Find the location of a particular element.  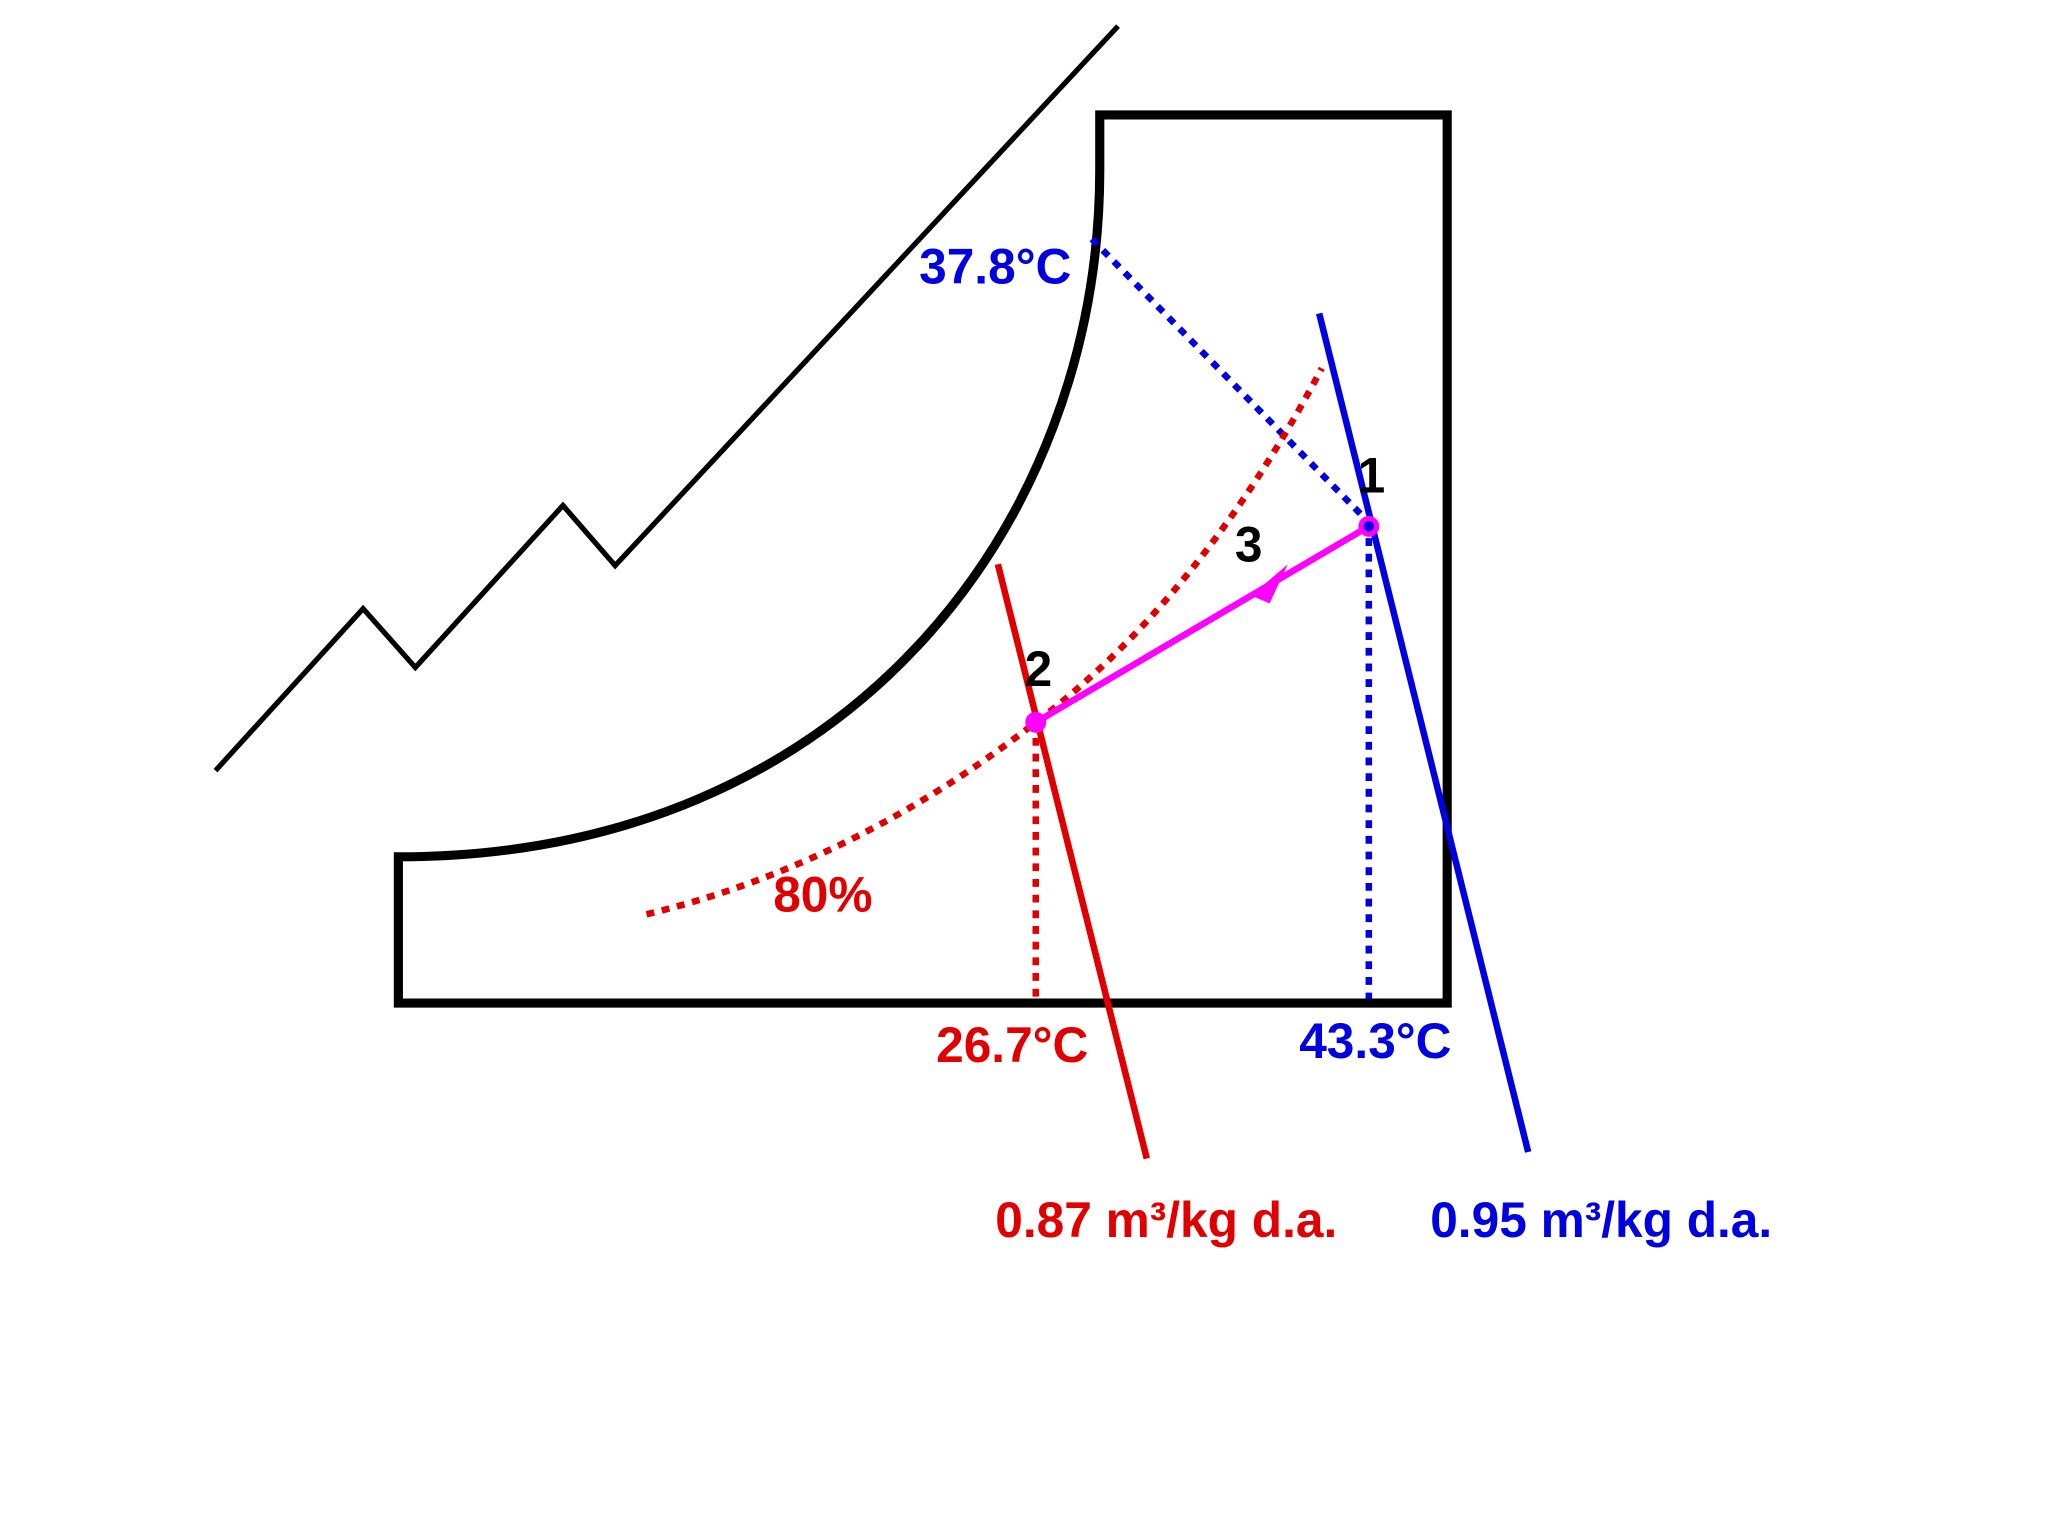

red-rh-curve is located at coordinates (985, 642).